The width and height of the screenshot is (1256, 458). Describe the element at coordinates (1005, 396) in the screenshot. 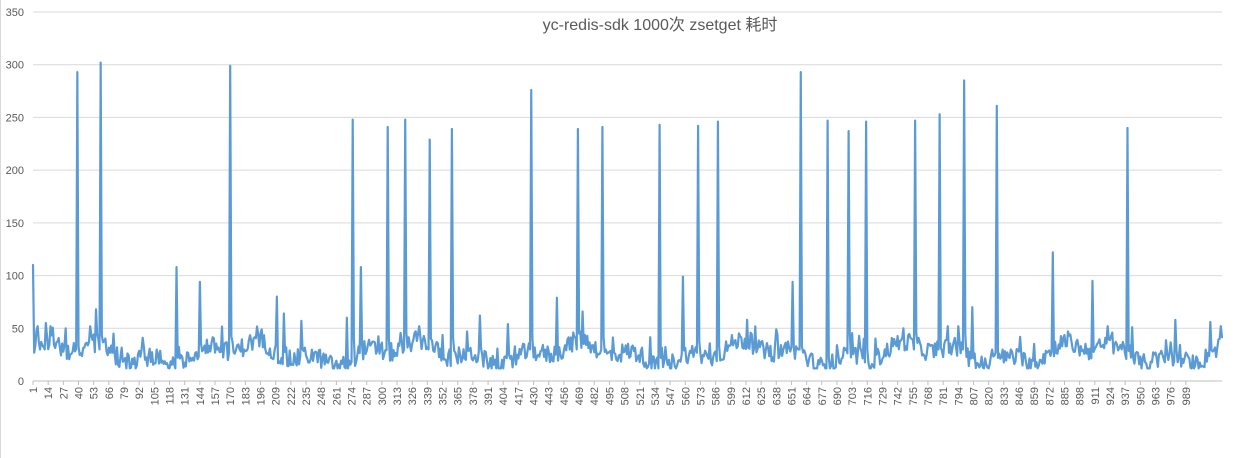

I see `x-tick-label: 833` at that location.